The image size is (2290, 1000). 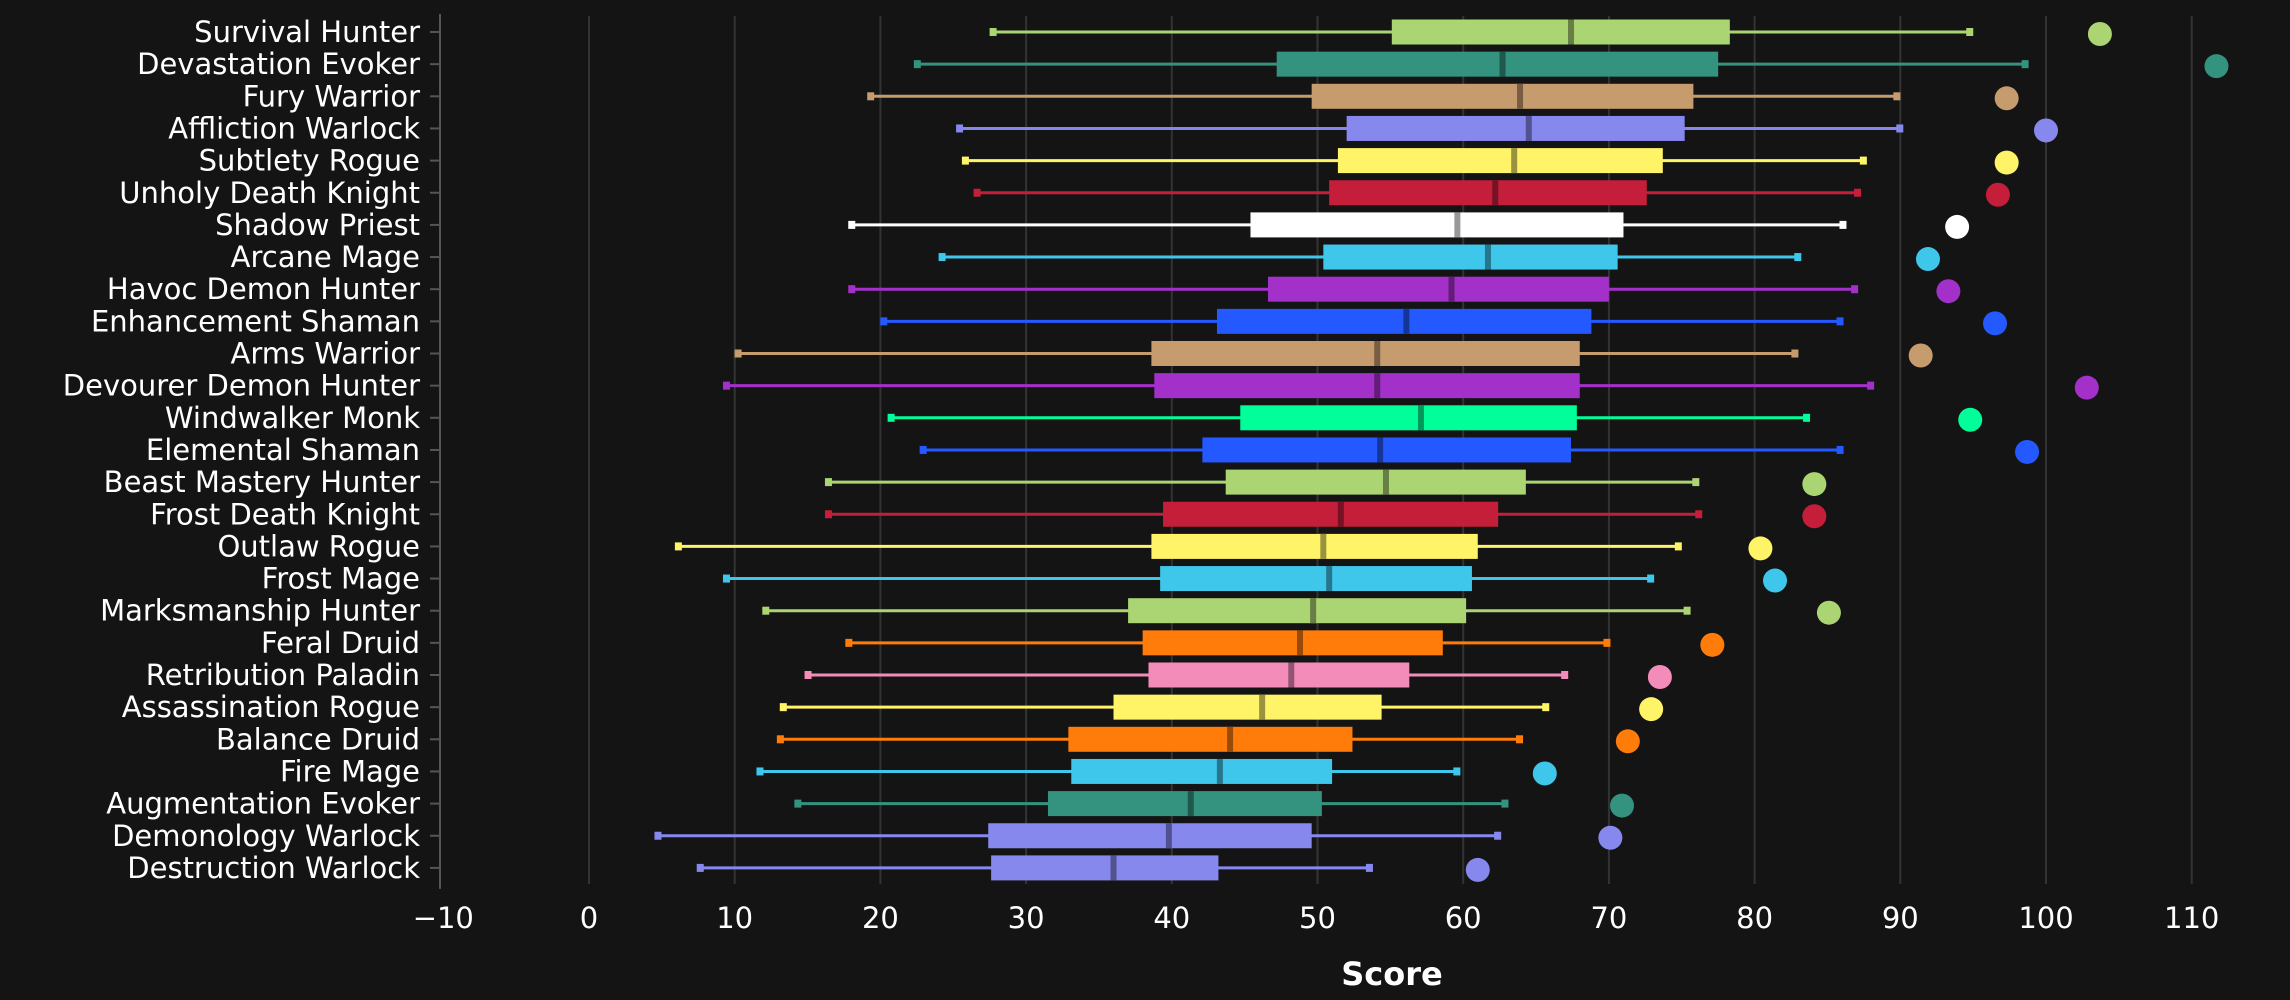 What do you see at coordinates (1463, 918) in the screenshot?
I see `x-tick-label: 60` at bounding box center [1463, 918].